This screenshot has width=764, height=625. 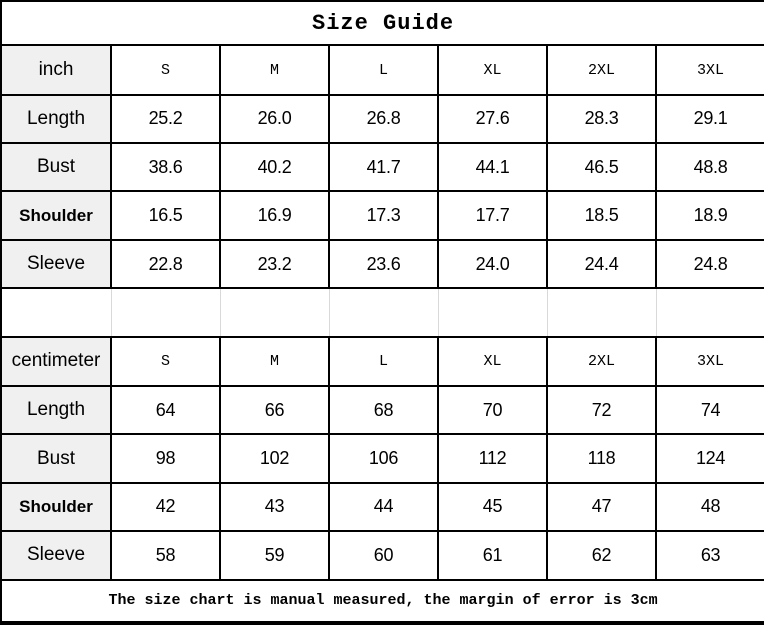 I want to click on value-cell: 24.0, so click(x=492, y=264).